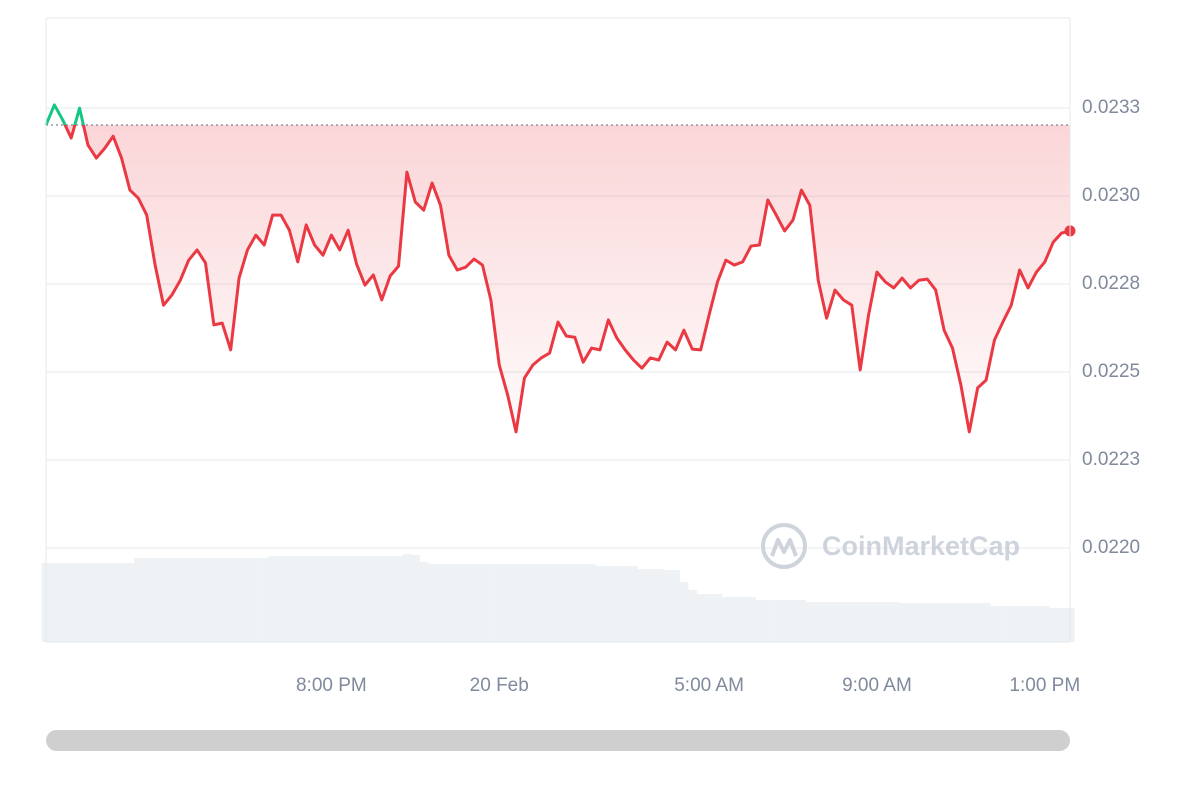  I want to click on x-tick-label: 5:00 AM, so click(709, 685).